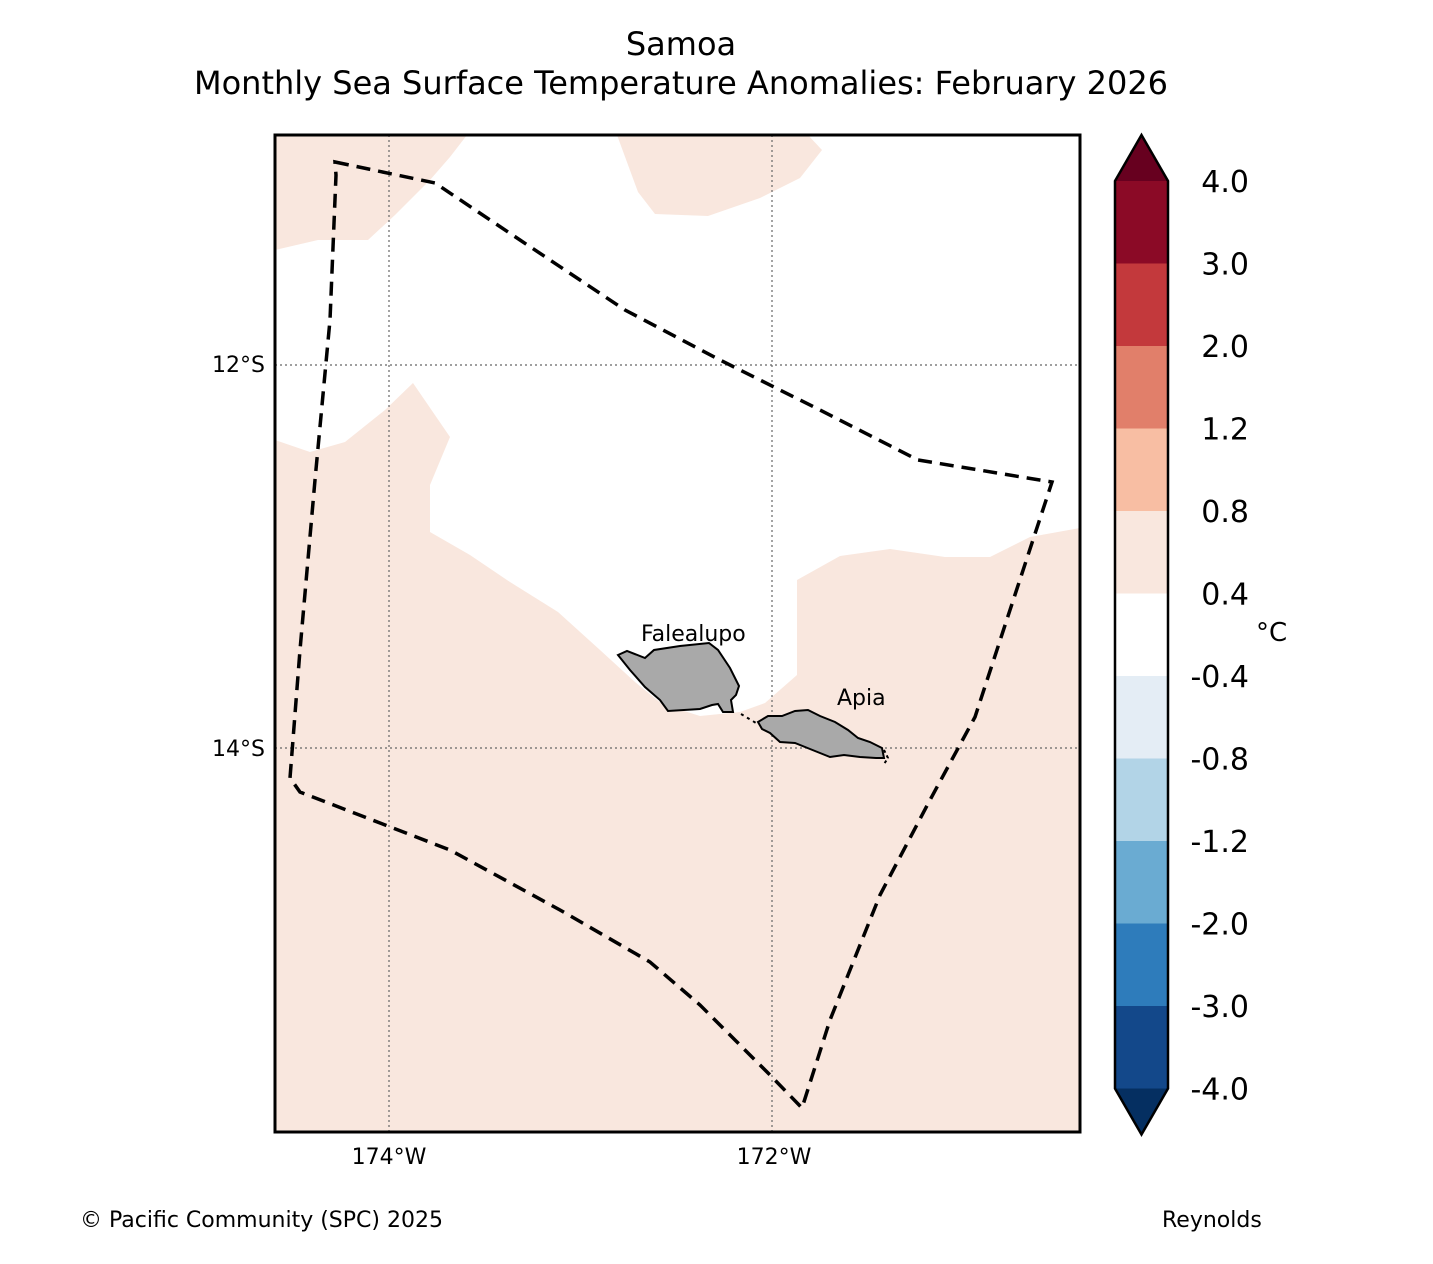 The height and width of the screenshot is (1264, 1433). What do you see at coordinates (1225, 430) in the screenshot?
I see `colorbar-tick-label: 1.2` at bounding box center [1225, 430].